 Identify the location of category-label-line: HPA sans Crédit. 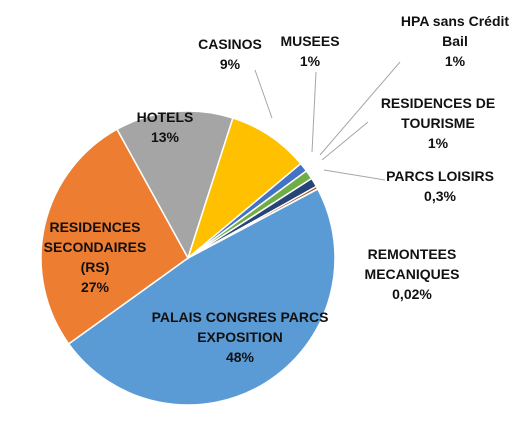
(455, 21).